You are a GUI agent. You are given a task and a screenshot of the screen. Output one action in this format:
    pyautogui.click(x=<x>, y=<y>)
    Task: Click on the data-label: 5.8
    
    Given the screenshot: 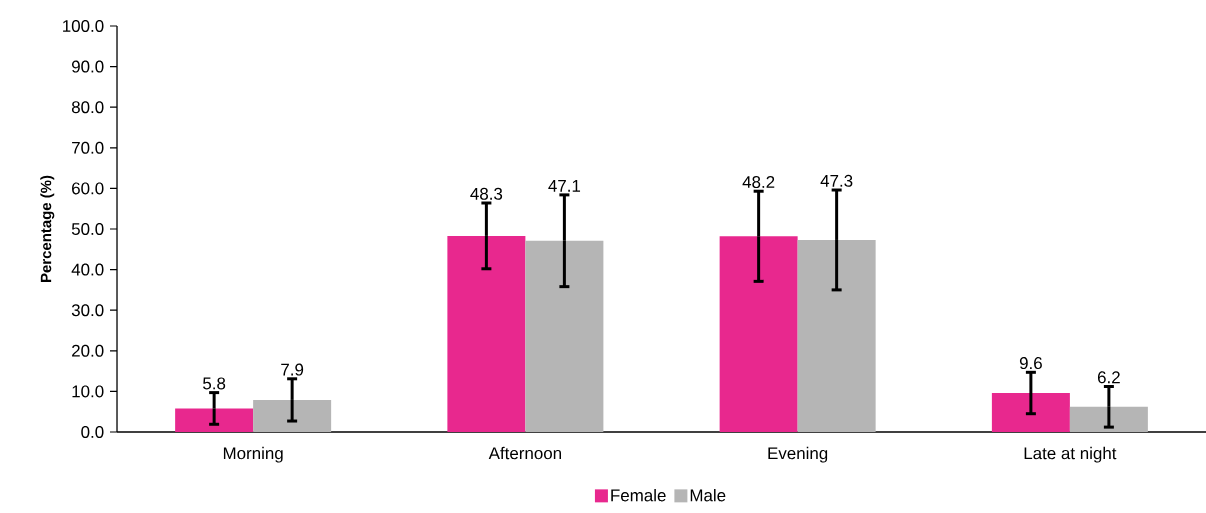 What is the action you would take?
    pyautogui.click(x=214, y=383)
    